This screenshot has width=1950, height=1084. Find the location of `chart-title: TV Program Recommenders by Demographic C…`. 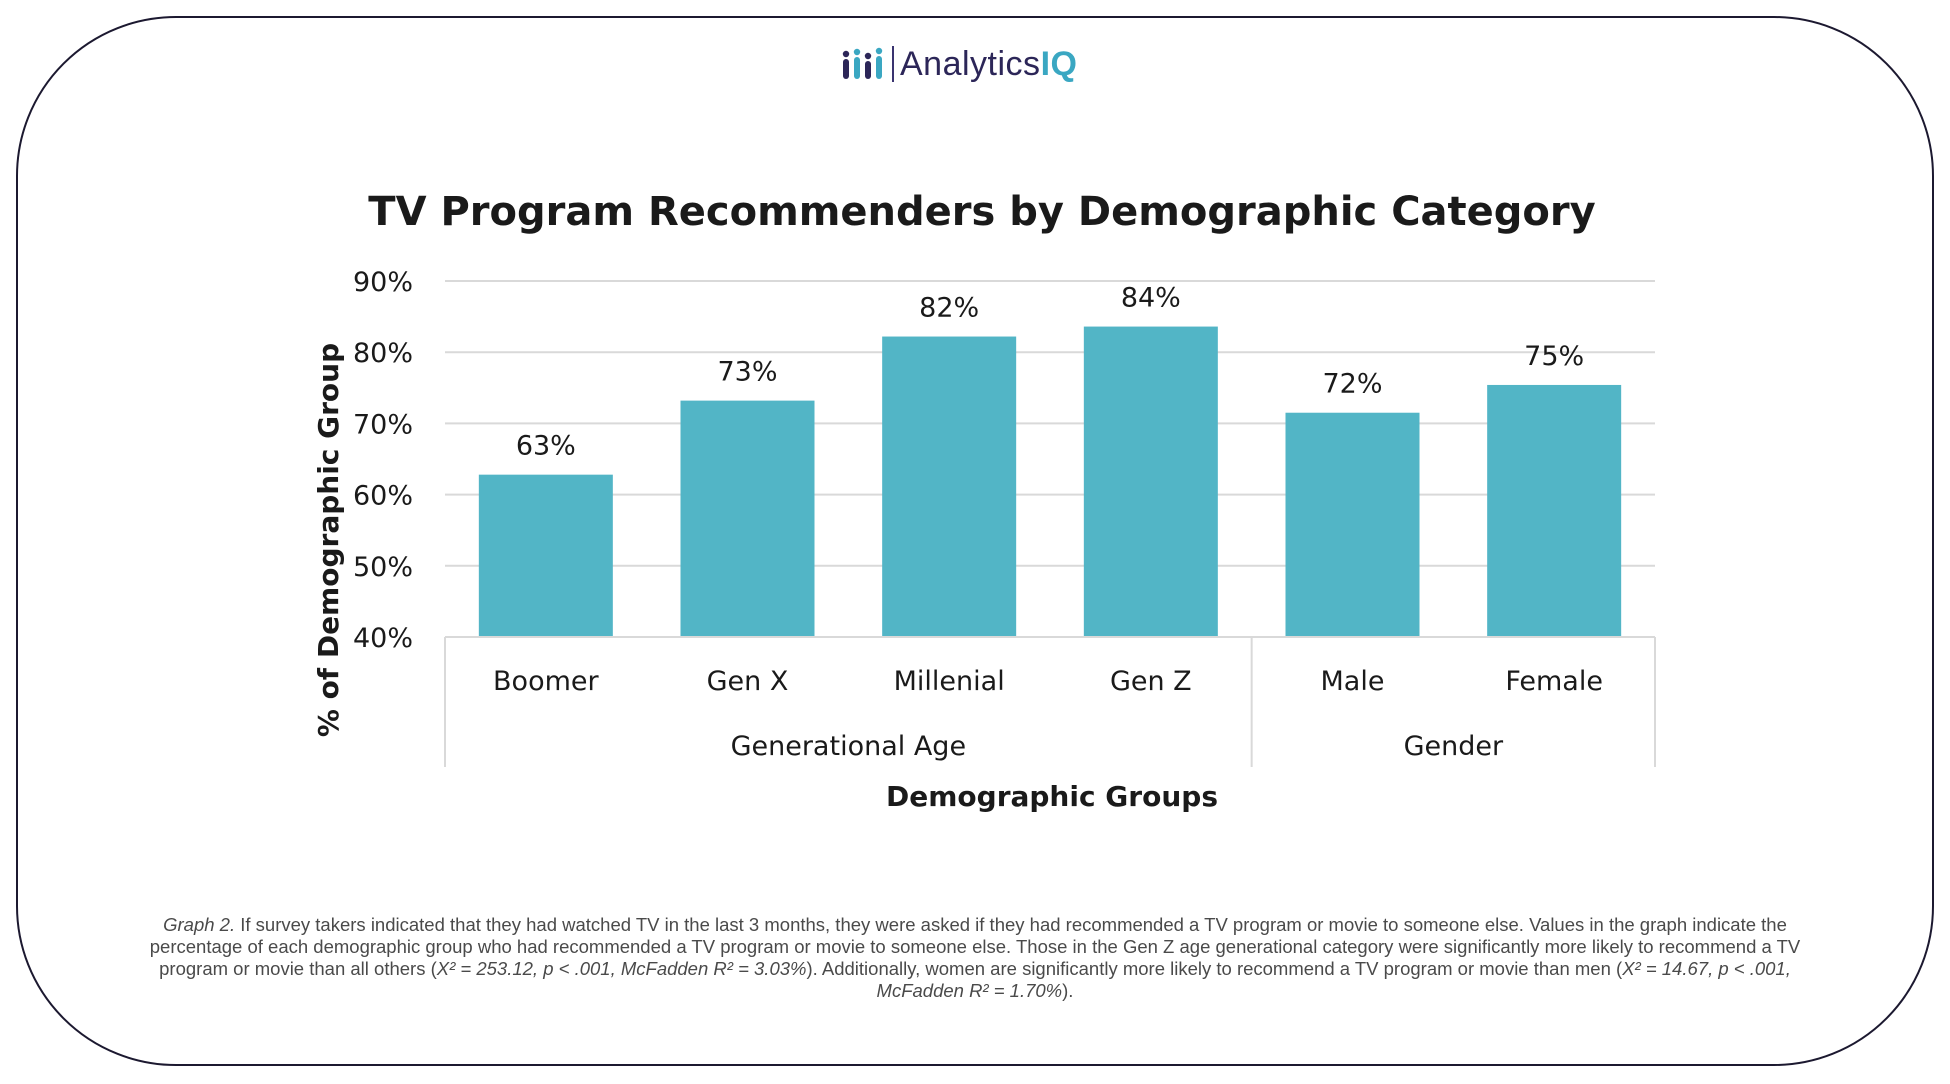

chart-title: TV Program Recommenders by Demographic C… is located at coordinates (981, 212).